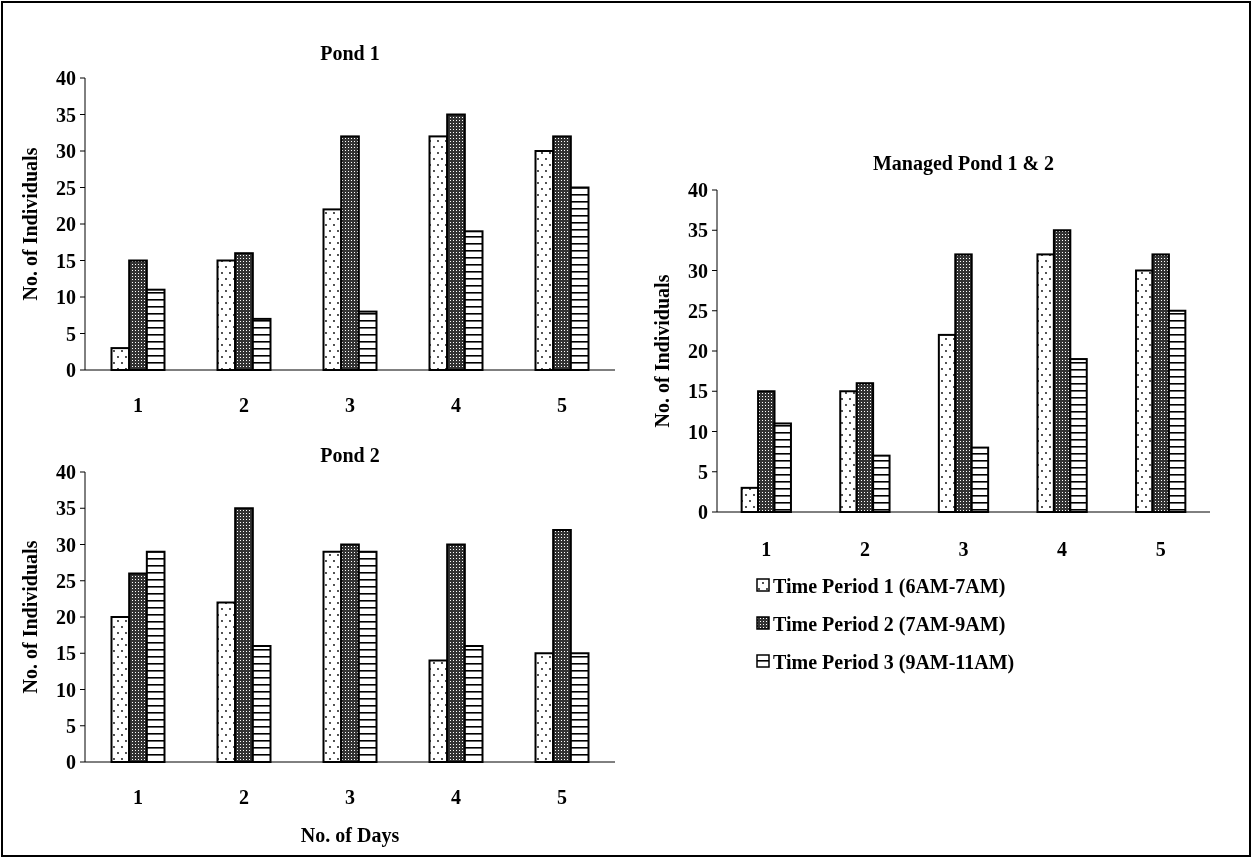 This screenshot has width=1253, height=859. Describe the element at coordinates (350, 835) in the screenshot. I see `x-axis-title: No. of Days` at that location.